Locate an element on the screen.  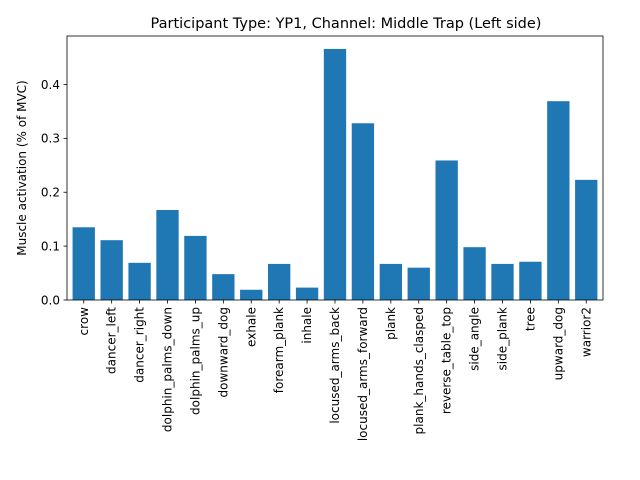
x-tick-label: plank is located at coordinates (391, 323).